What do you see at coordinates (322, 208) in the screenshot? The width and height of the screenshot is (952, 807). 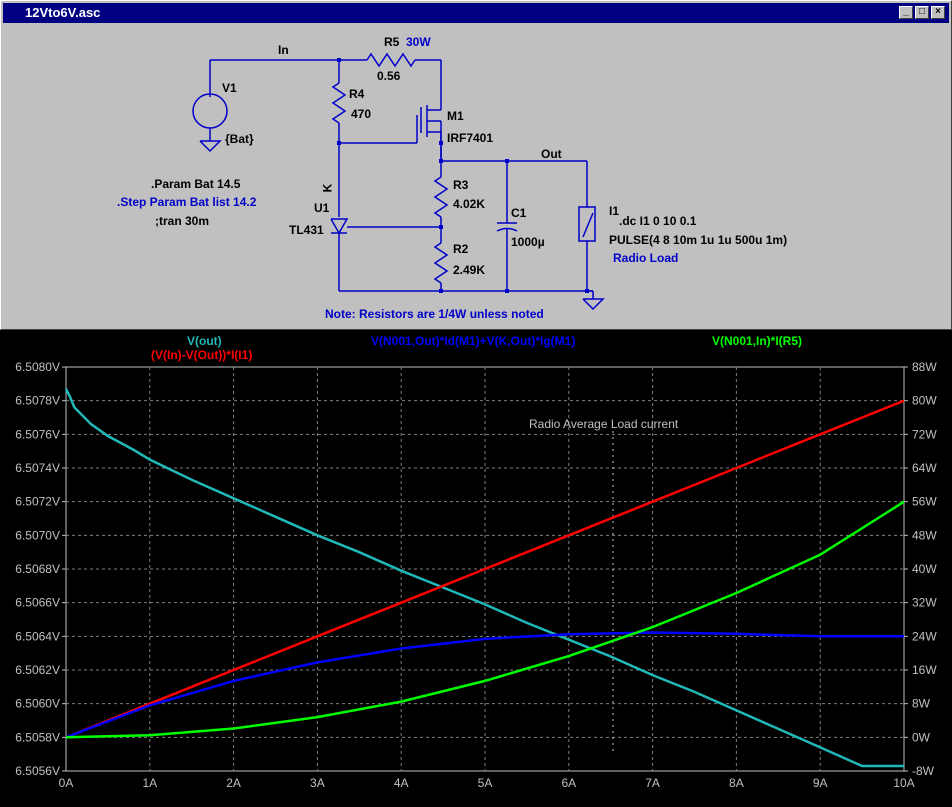 I see `u1-name: U1` at bounding box center [322, 208].